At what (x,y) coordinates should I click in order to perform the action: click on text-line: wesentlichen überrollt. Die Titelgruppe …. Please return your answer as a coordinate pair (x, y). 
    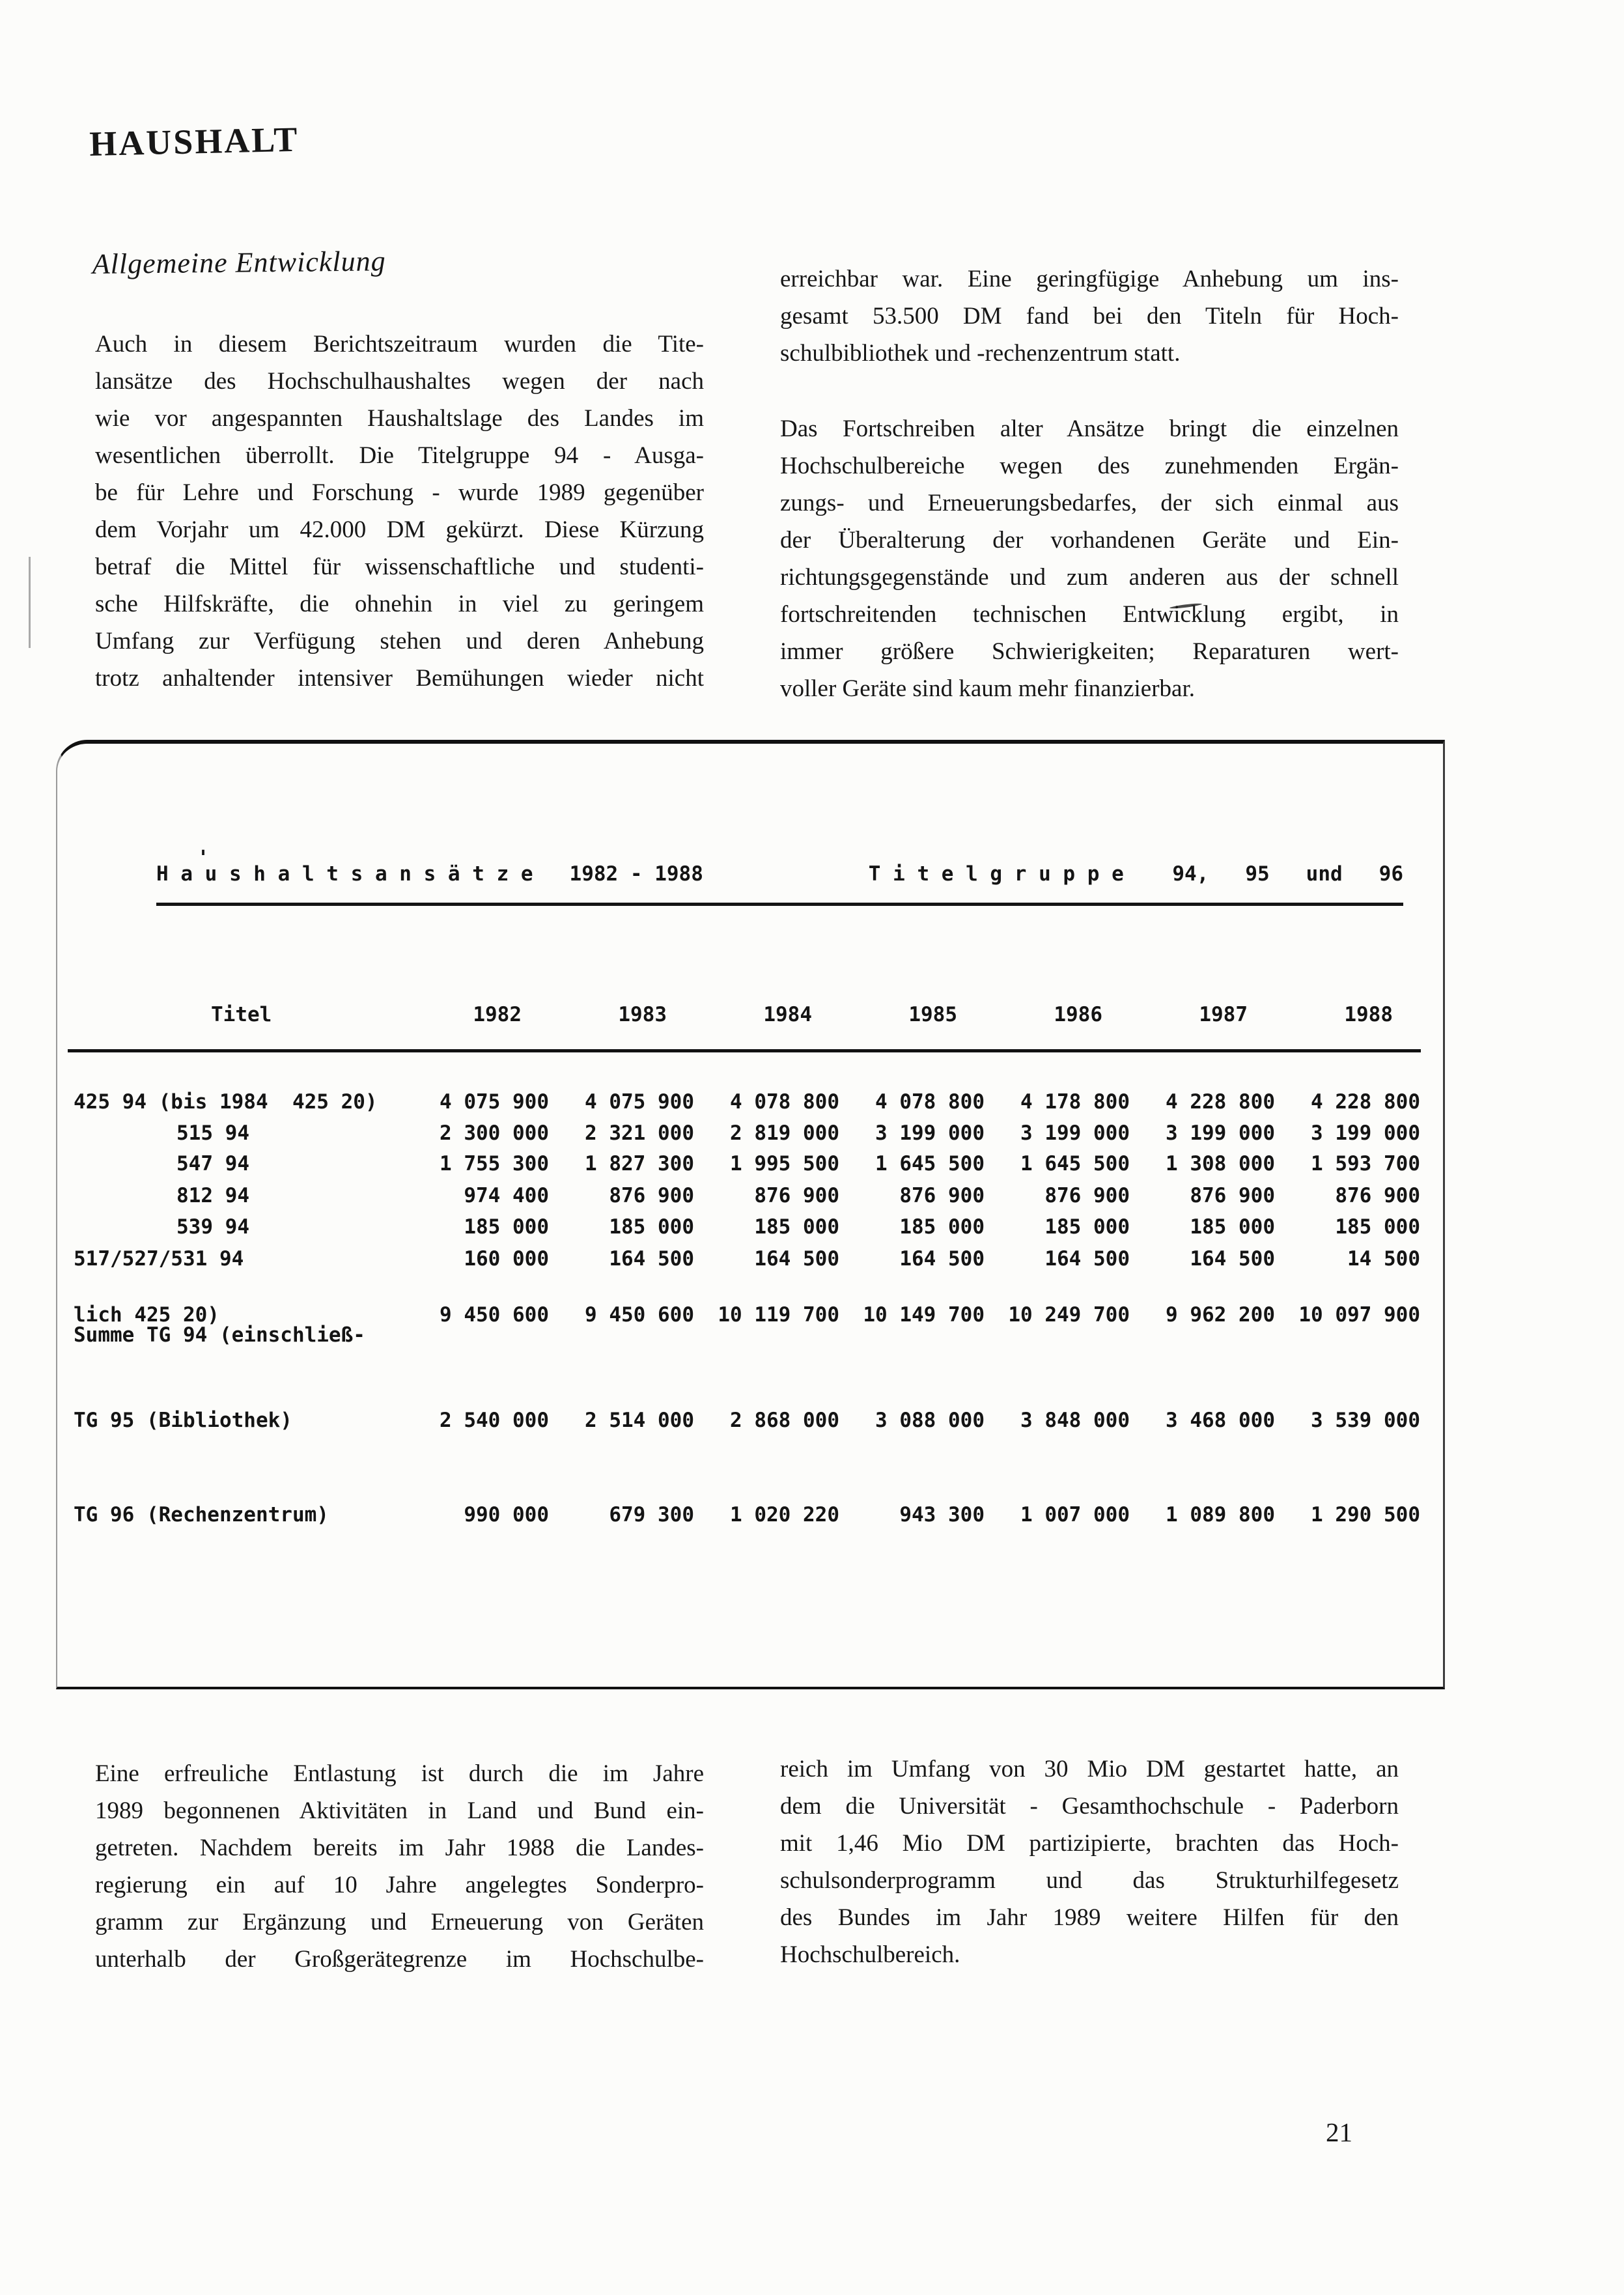
    Looking at the image, I should click on (400, 455).